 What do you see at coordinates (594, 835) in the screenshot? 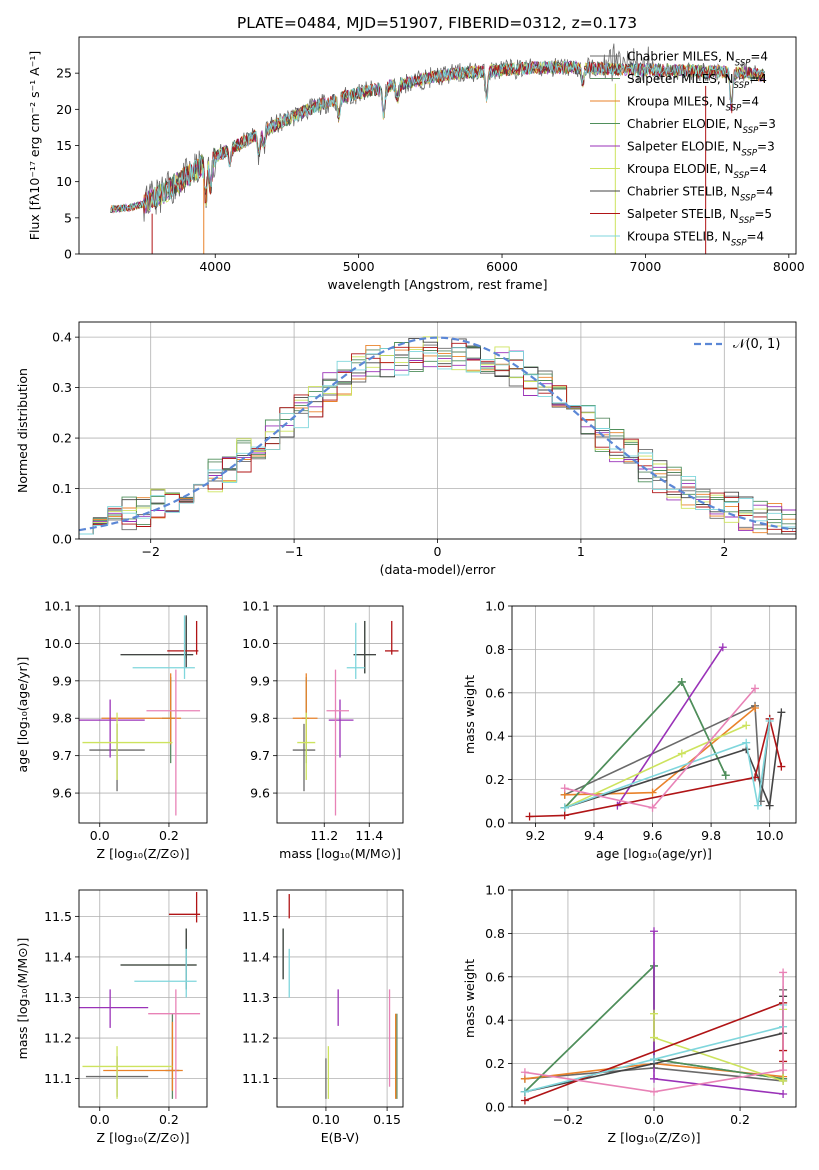
I see `x-tick-label: 9.4` at bounding box center [594, 835].